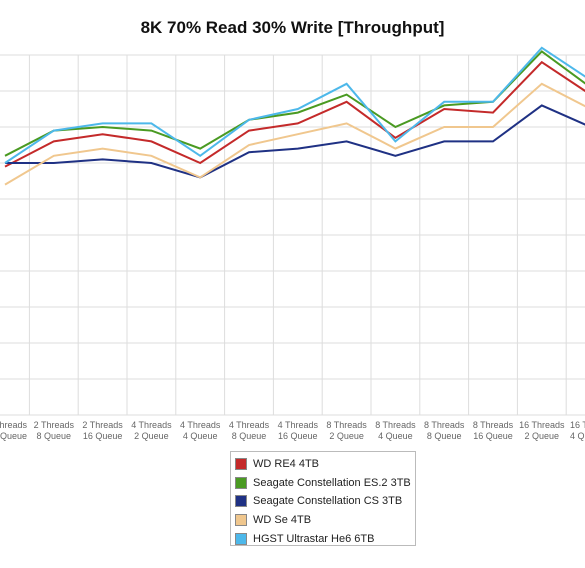 This screenshot has width=585, height=568. I want to click on x-tick-label: 8 Threads 8 Queue, so click(444, 430).